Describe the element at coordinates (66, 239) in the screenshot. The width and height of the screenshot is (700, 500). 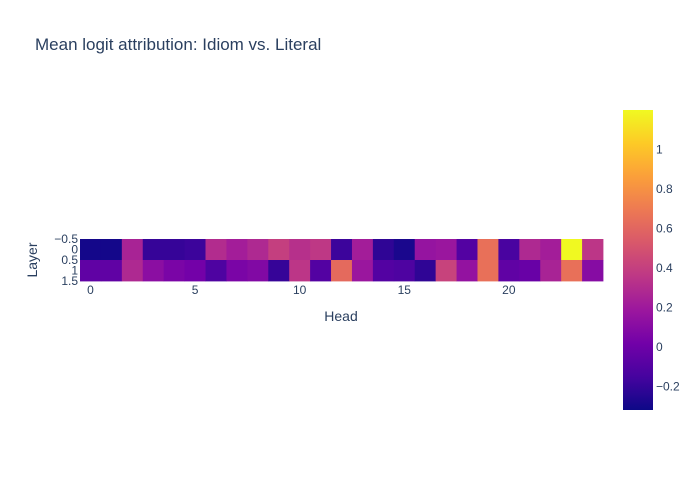
I see `y-tick-label: −0.5` at that location.